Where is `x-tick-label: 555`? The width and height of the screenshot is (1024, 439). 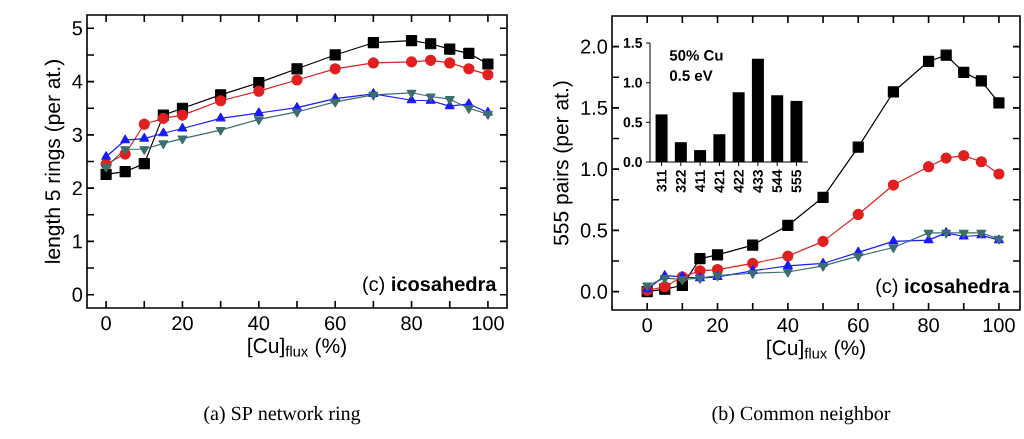 x-tick-label: 555 is located at coordinates (796, 181).